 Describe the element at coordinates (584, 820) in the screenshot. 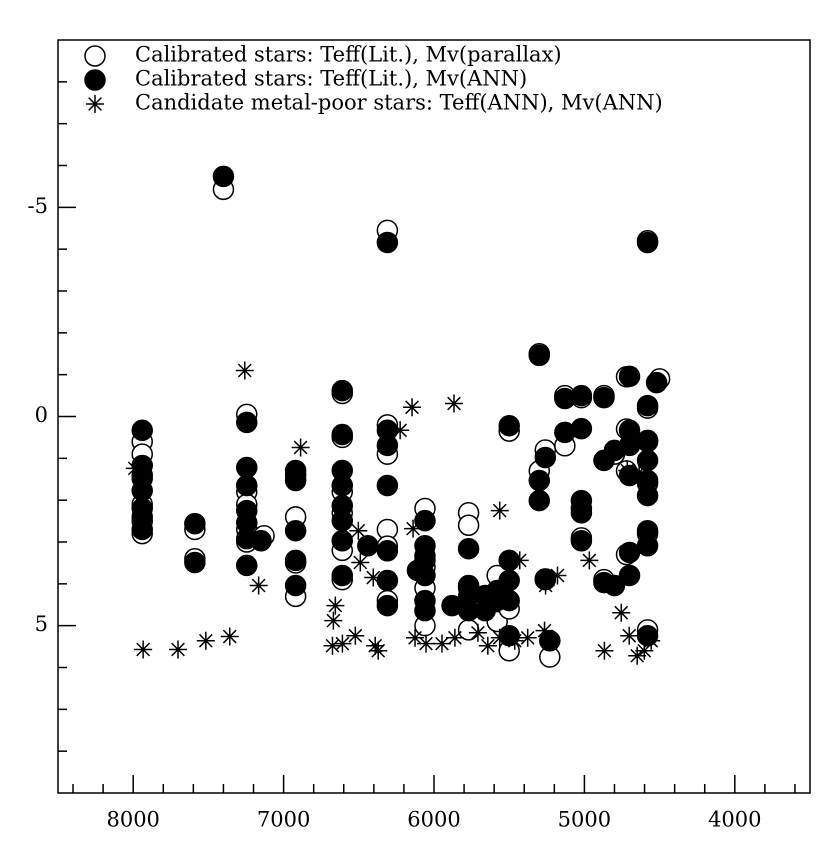

I see `x-tick-label: 5000` at that location.